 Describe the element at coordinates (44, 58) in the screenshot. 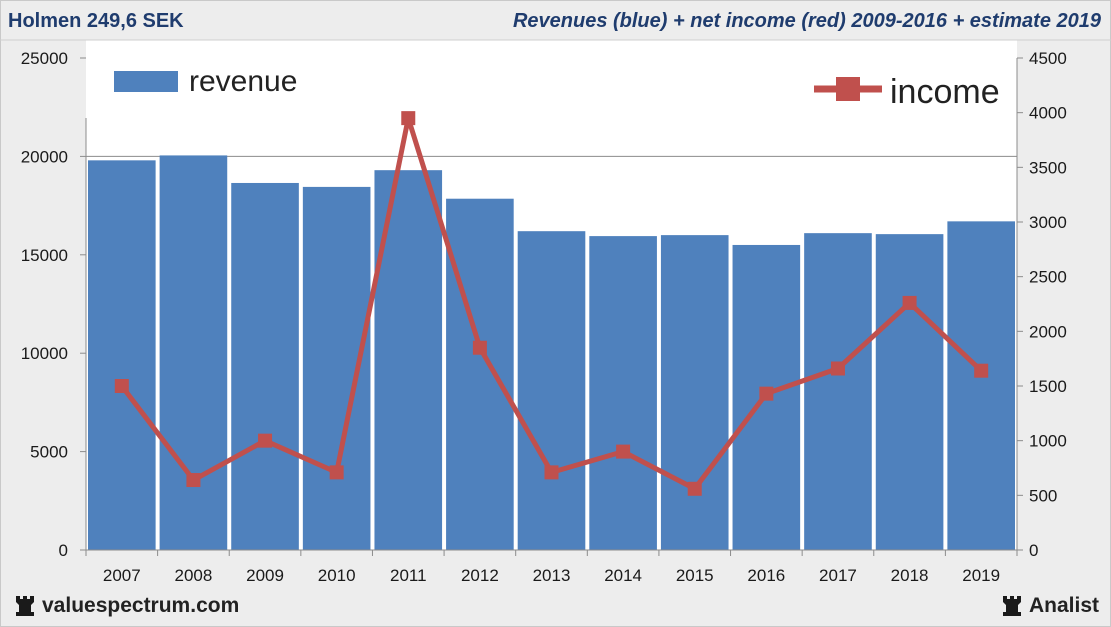

I see `left-tick-label: 25000` at that location.